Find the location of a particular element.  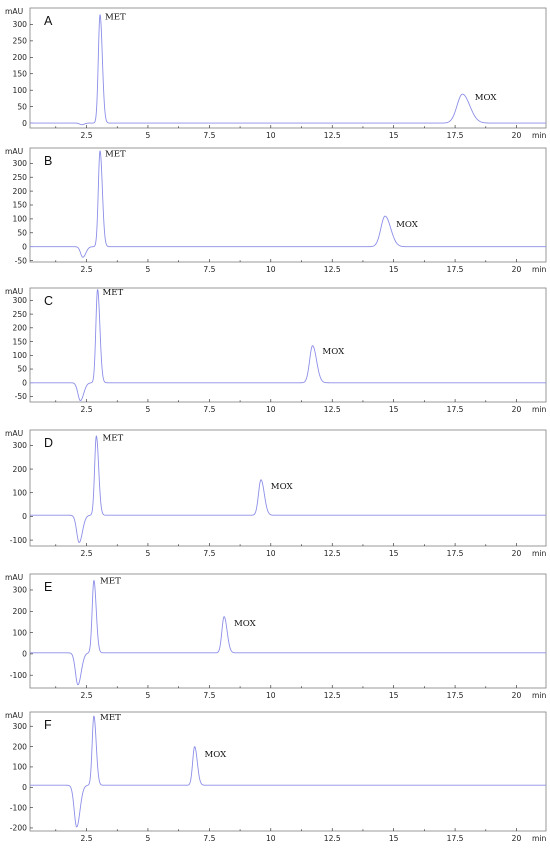

y-tick-label: 250 is located at coordinates (20, 314).